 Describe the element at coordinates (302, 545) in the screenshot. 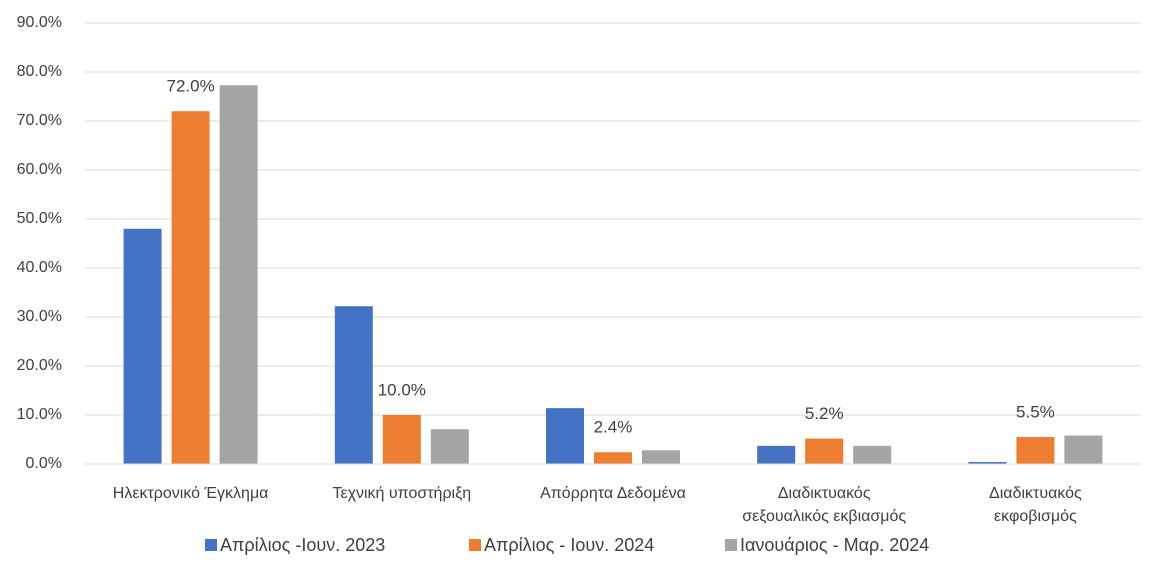

I see `legend-label: Απρίλιος -Ιουν. 2023` at that location.